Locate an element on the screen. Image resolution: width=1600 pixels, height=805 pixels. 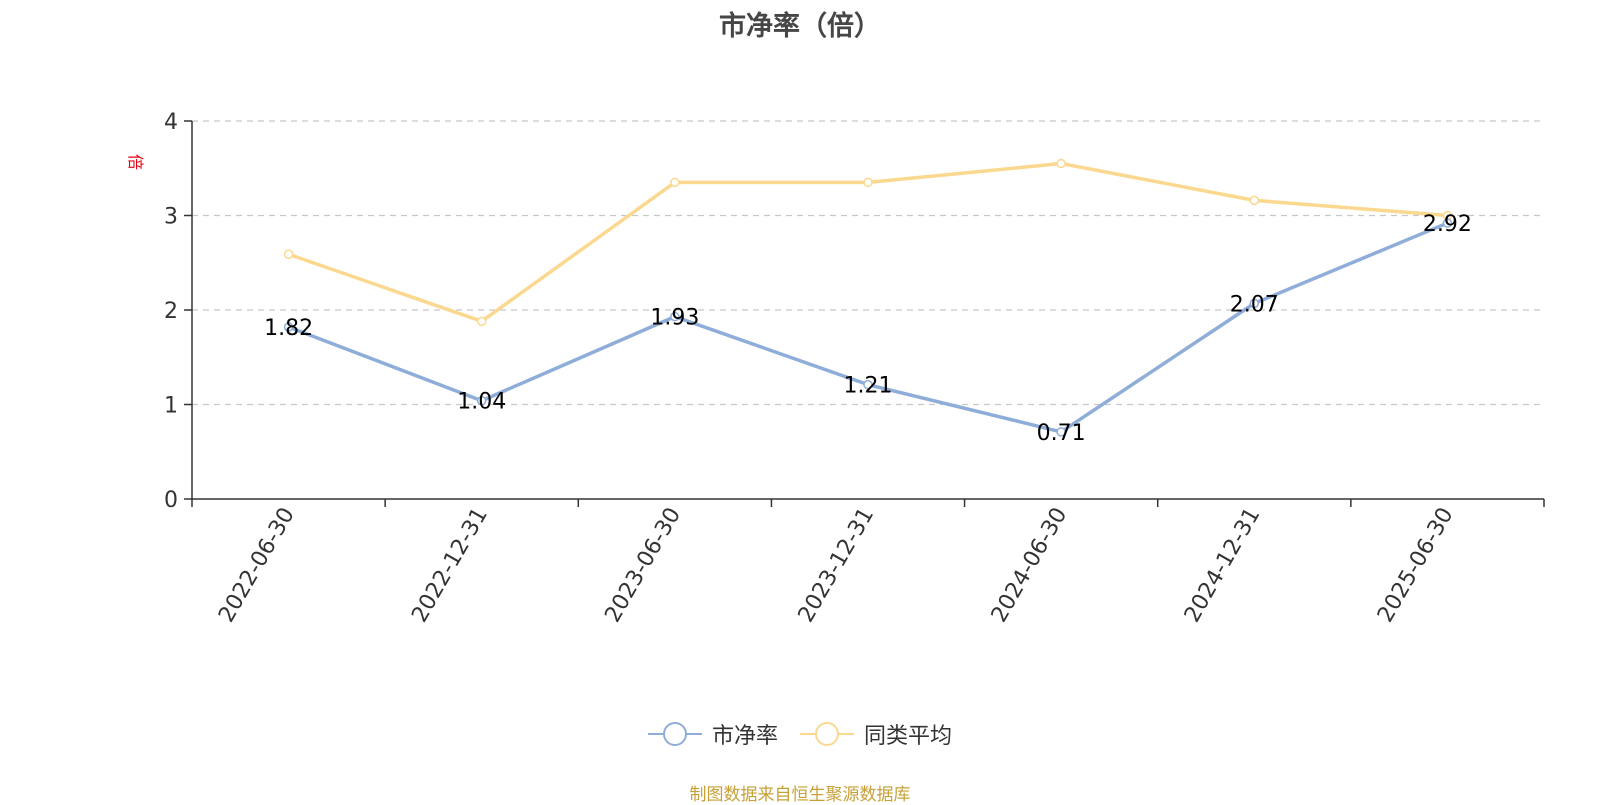
y-tick-label: 3 is located at coordinates (171, 217).